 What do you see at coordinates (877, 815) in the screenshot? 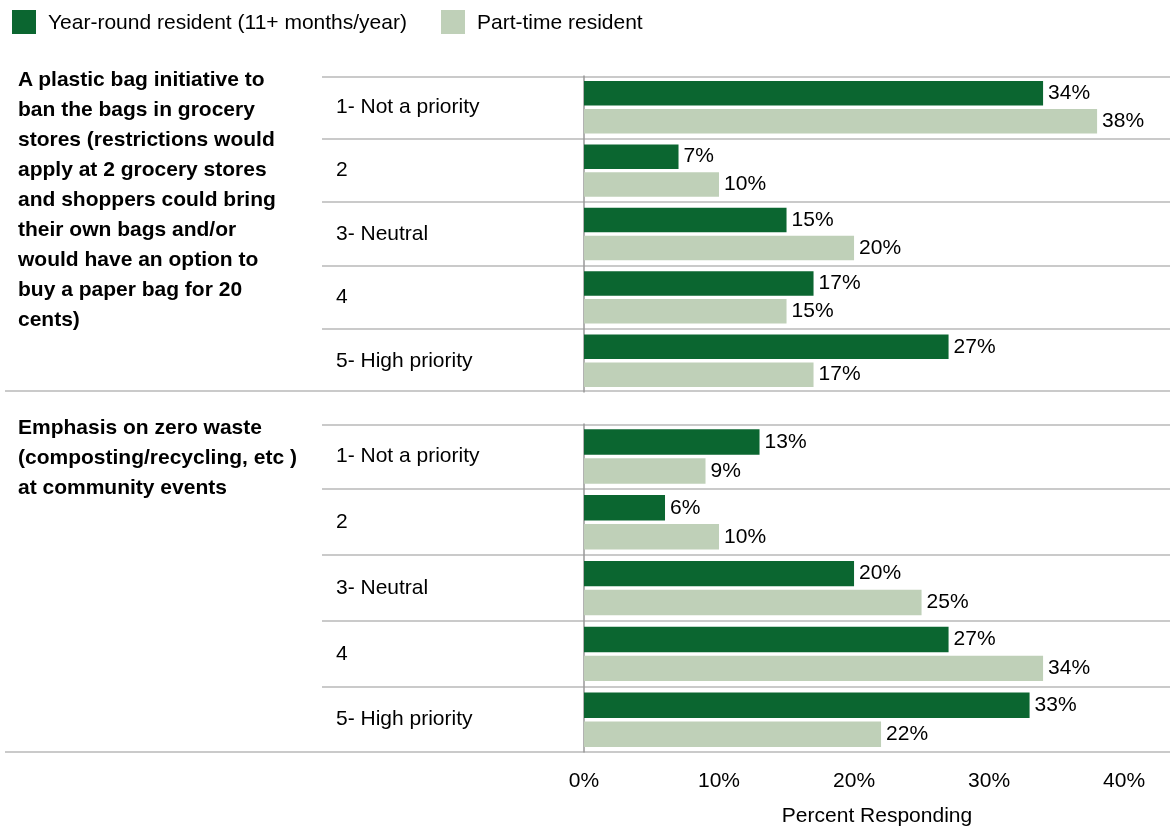
I see `x-axis-title: Percent Responding` at bounding box center [877, 815].